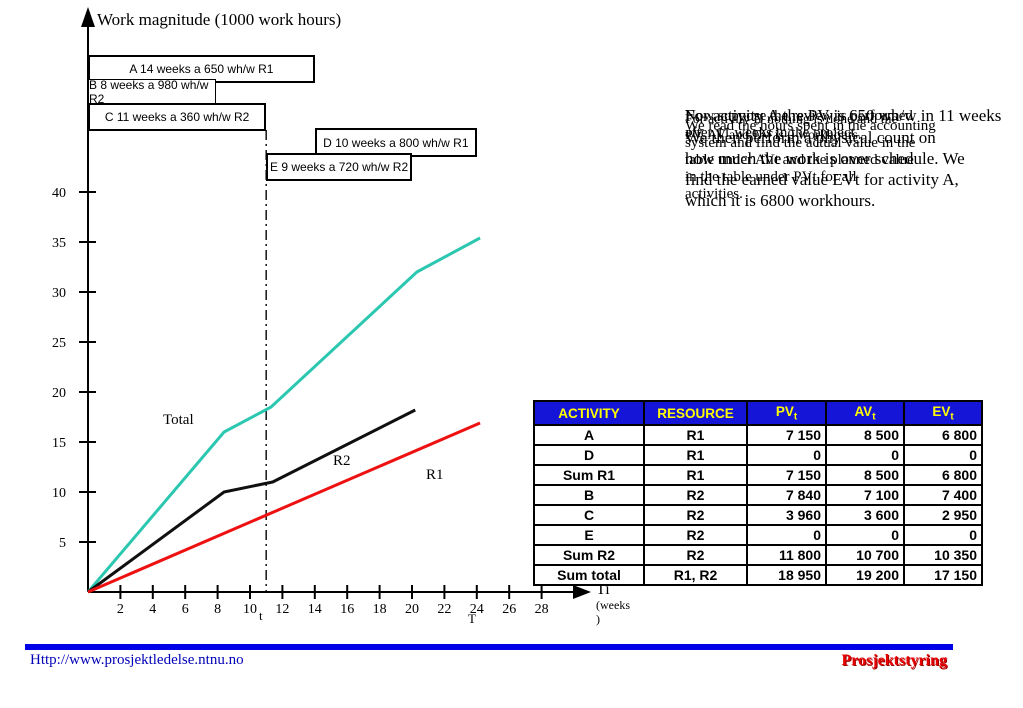  Describe the element at coordinates (894, 660) in the screenshot. I see `footer-brand: Prosjektstyring` at that location.